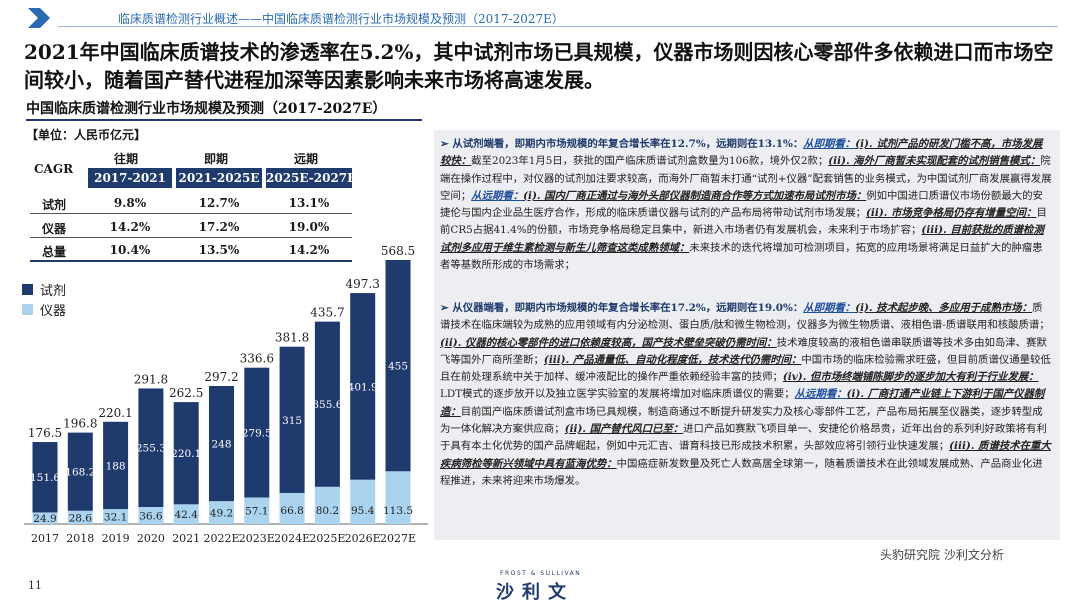 The width and height of the screenshot is (1080, 606). What do you see at coordinates (292, 338) in the screenshot?
I see `data-label-total: 381.8` at bounding box center [292, 338].